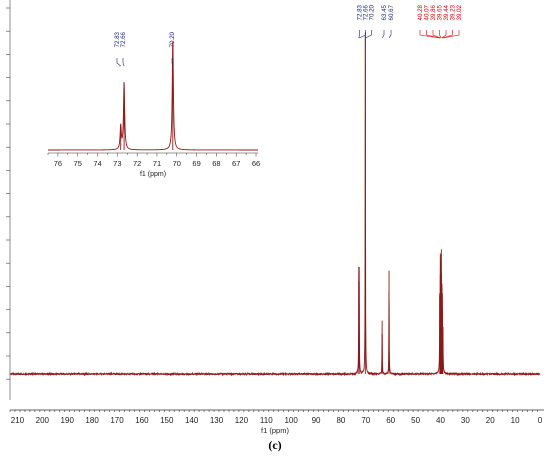 The image size is (550, 457). What do you see at coordinates (43, 420) in the screenshot?
I see `main-axis-tick-label: 200` at bounding box center [43, 420].